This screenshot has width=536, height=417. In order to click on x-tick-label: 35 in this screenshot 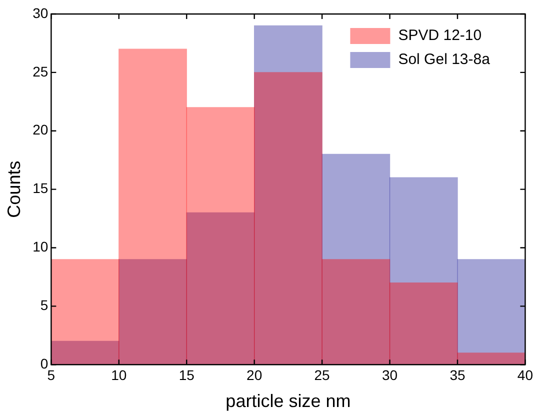, I will do `click(458, 374)`.